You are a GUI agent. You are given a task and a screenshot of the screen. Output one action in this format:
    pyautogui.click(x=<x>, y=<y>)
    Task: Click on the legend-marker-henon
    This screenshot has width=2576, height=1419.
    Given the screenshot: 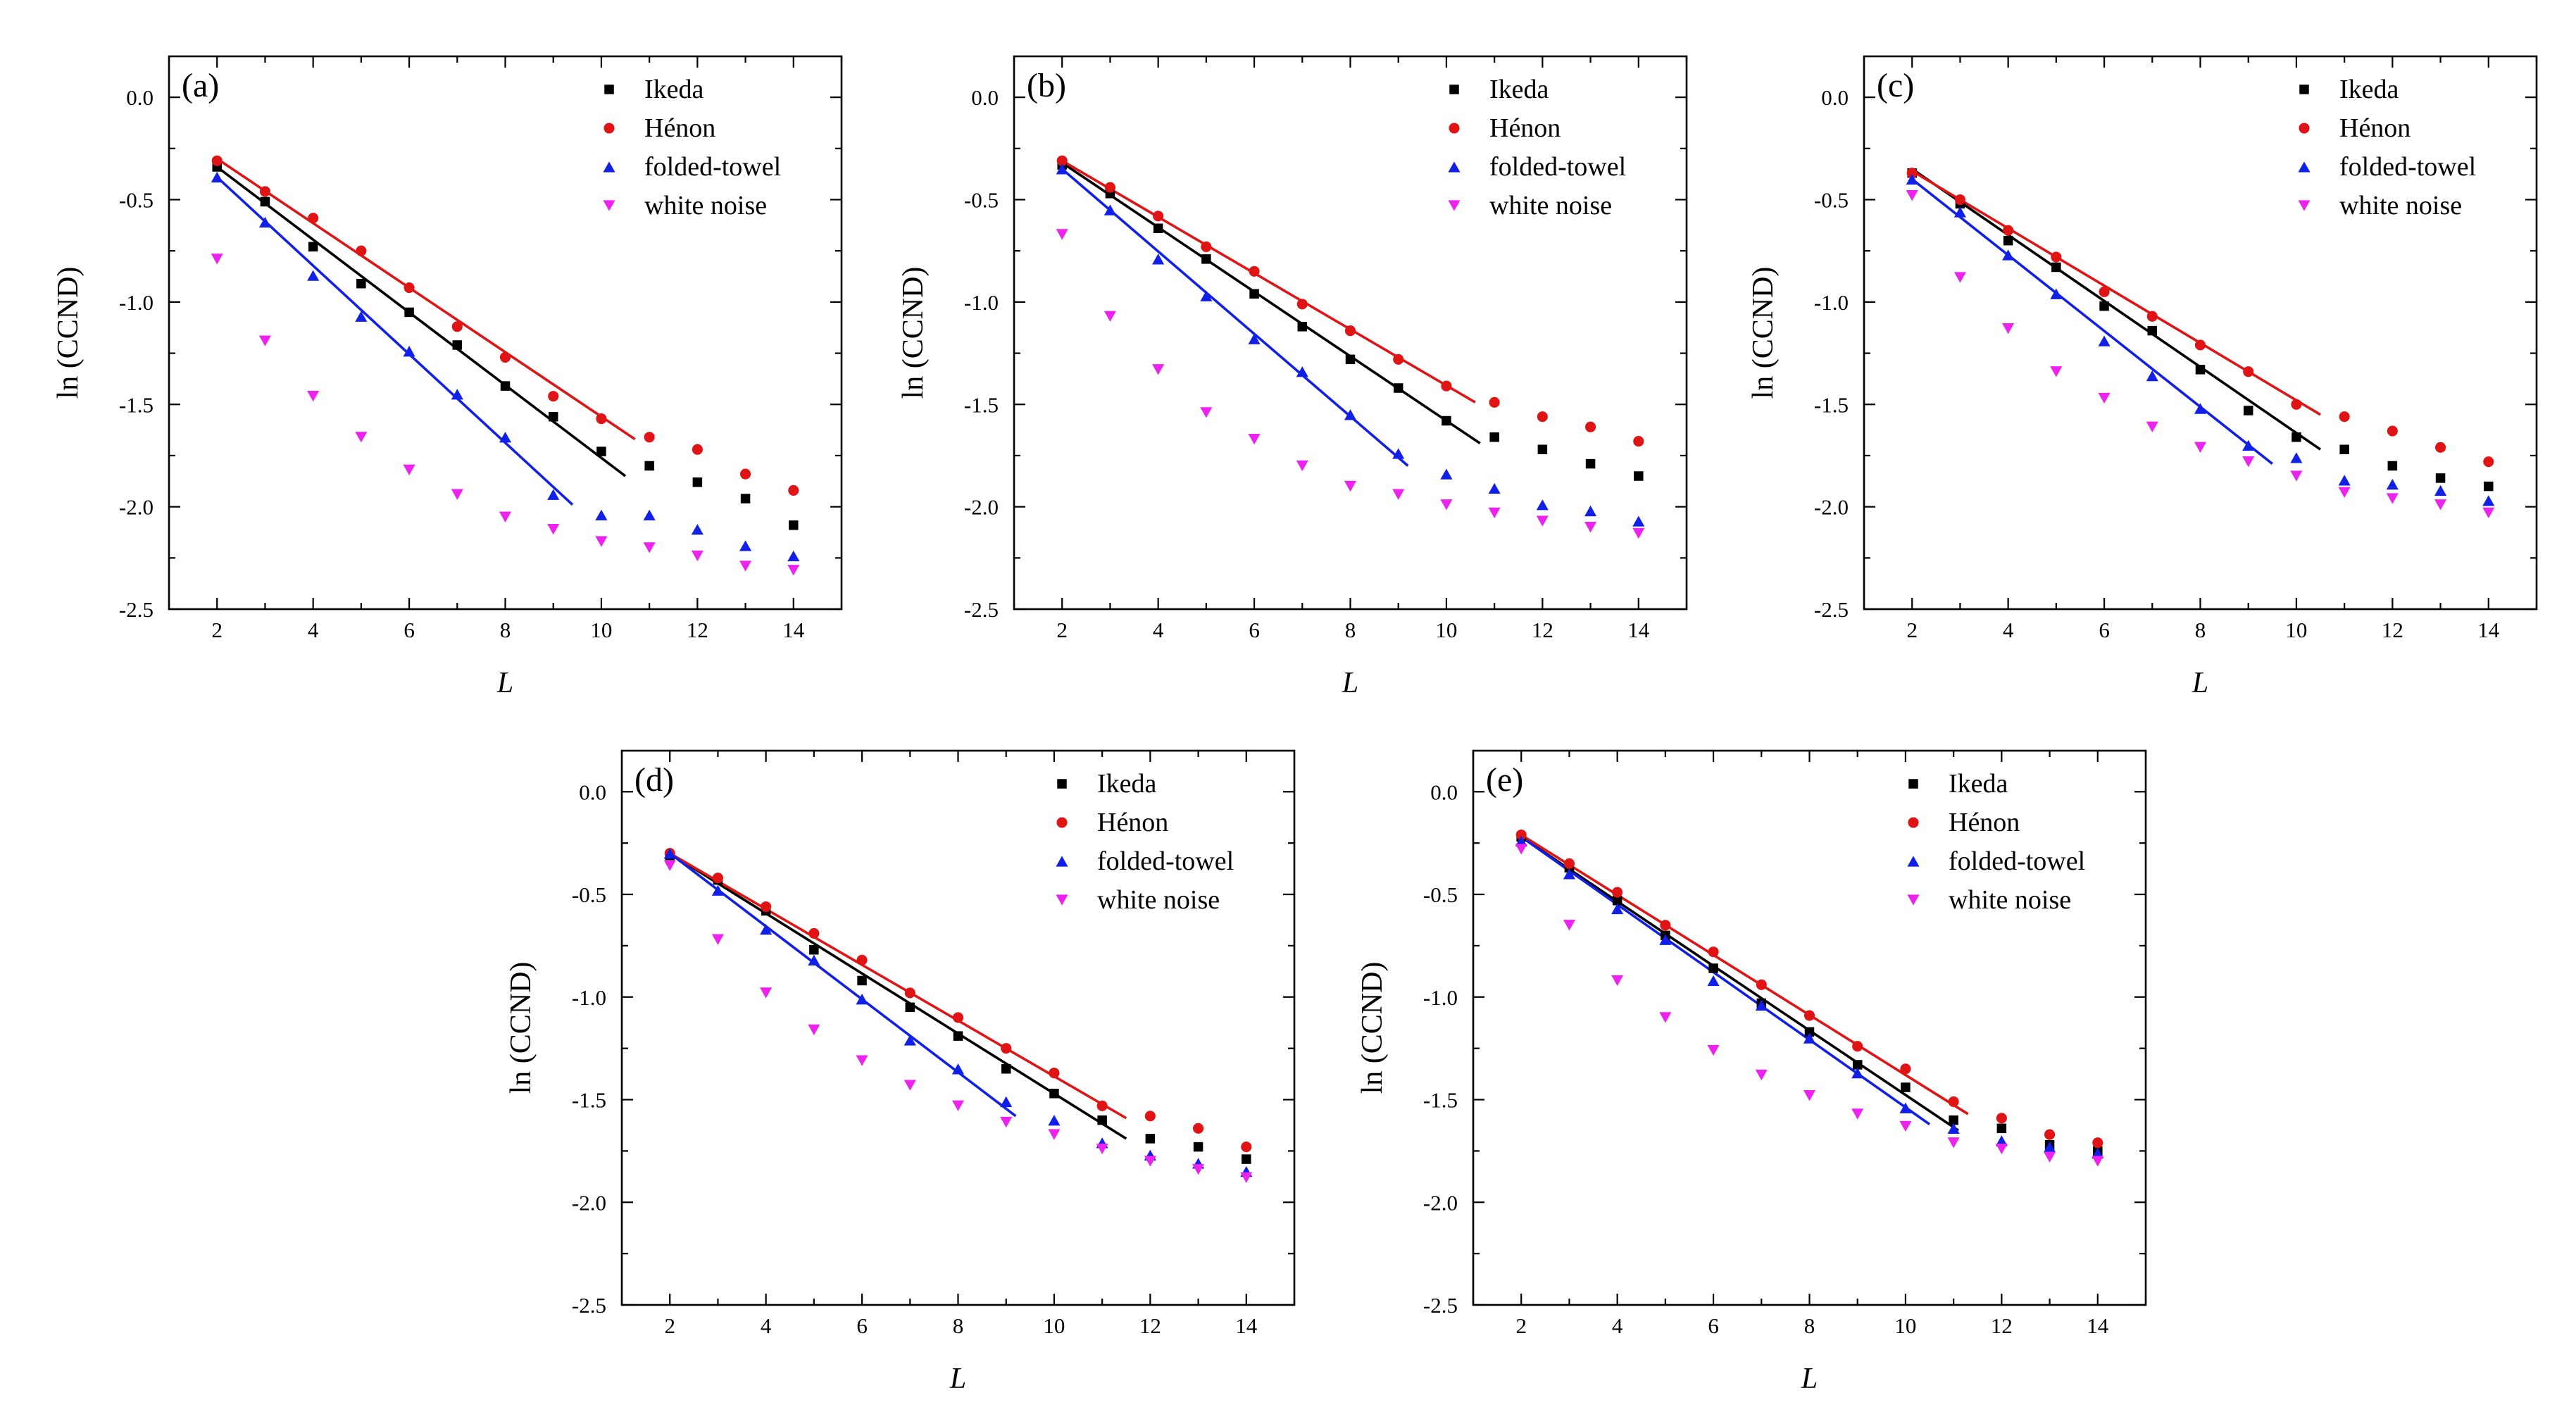 What is the action you would take?
    pyautogui.click(x=1062, y=822)
    